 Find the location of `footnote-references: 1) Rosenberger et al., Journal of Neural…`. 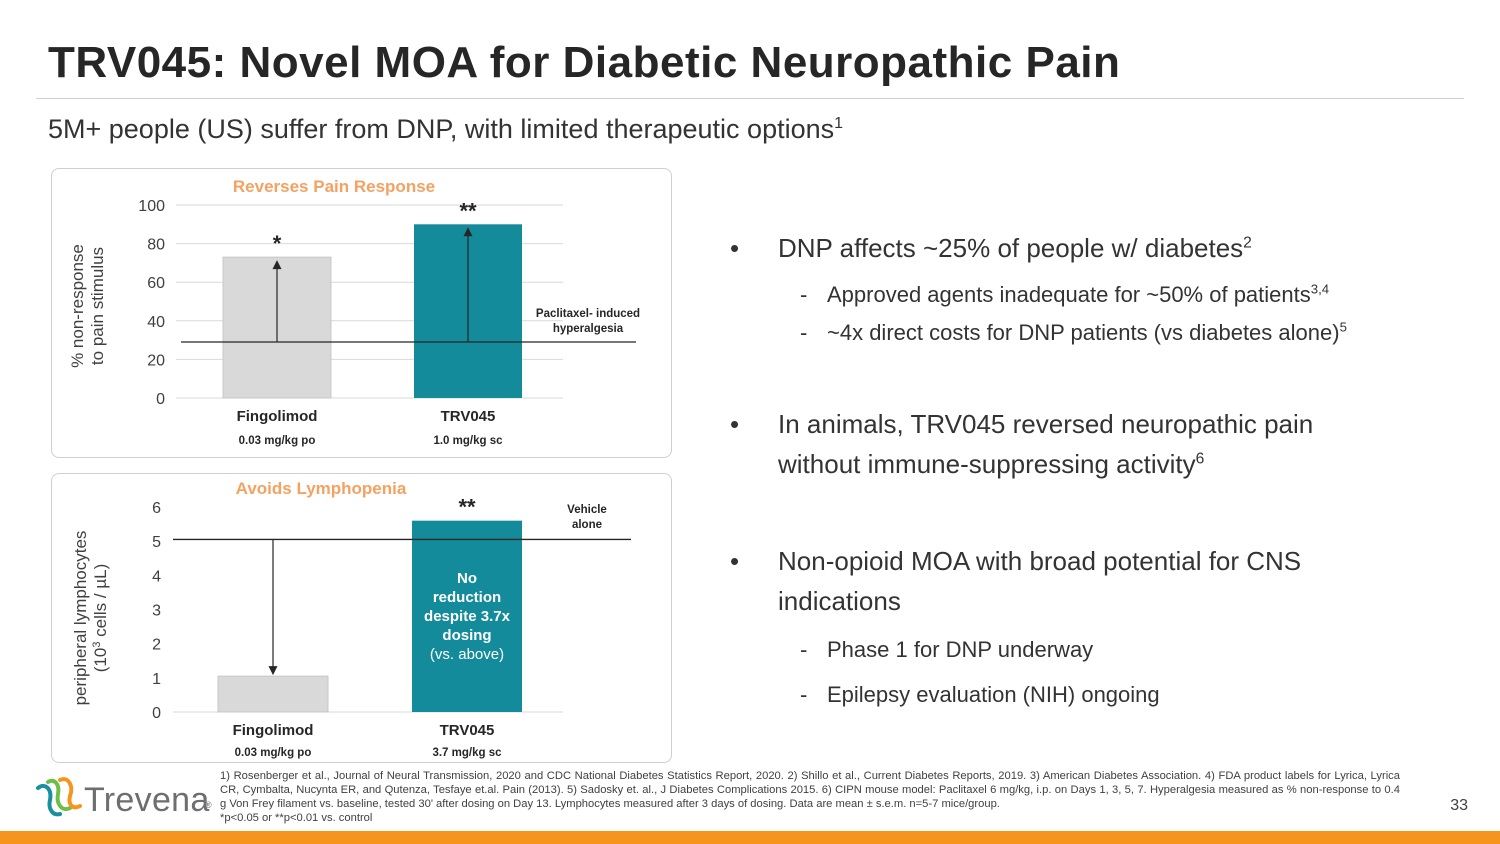

footnote-references: 1) Rosenberger et al., Journal of Neural… is located at coordinates (810, 790).